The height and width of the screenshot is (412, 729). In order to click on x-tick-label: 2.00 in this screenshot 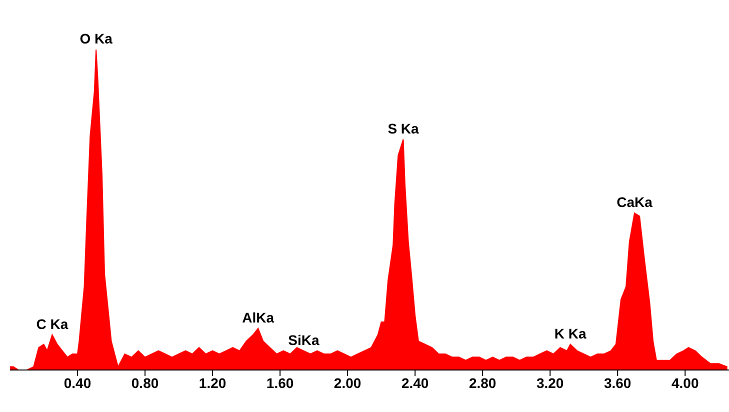, I will do `click(348, 382)`.